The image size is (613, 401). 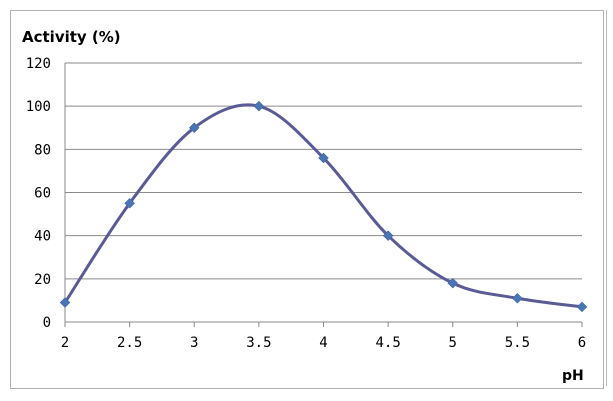 What do you see at coordinates (517, 343) in the screenshot?
I see `x-tick-label: 5.5` at bounding box center [517, 343].